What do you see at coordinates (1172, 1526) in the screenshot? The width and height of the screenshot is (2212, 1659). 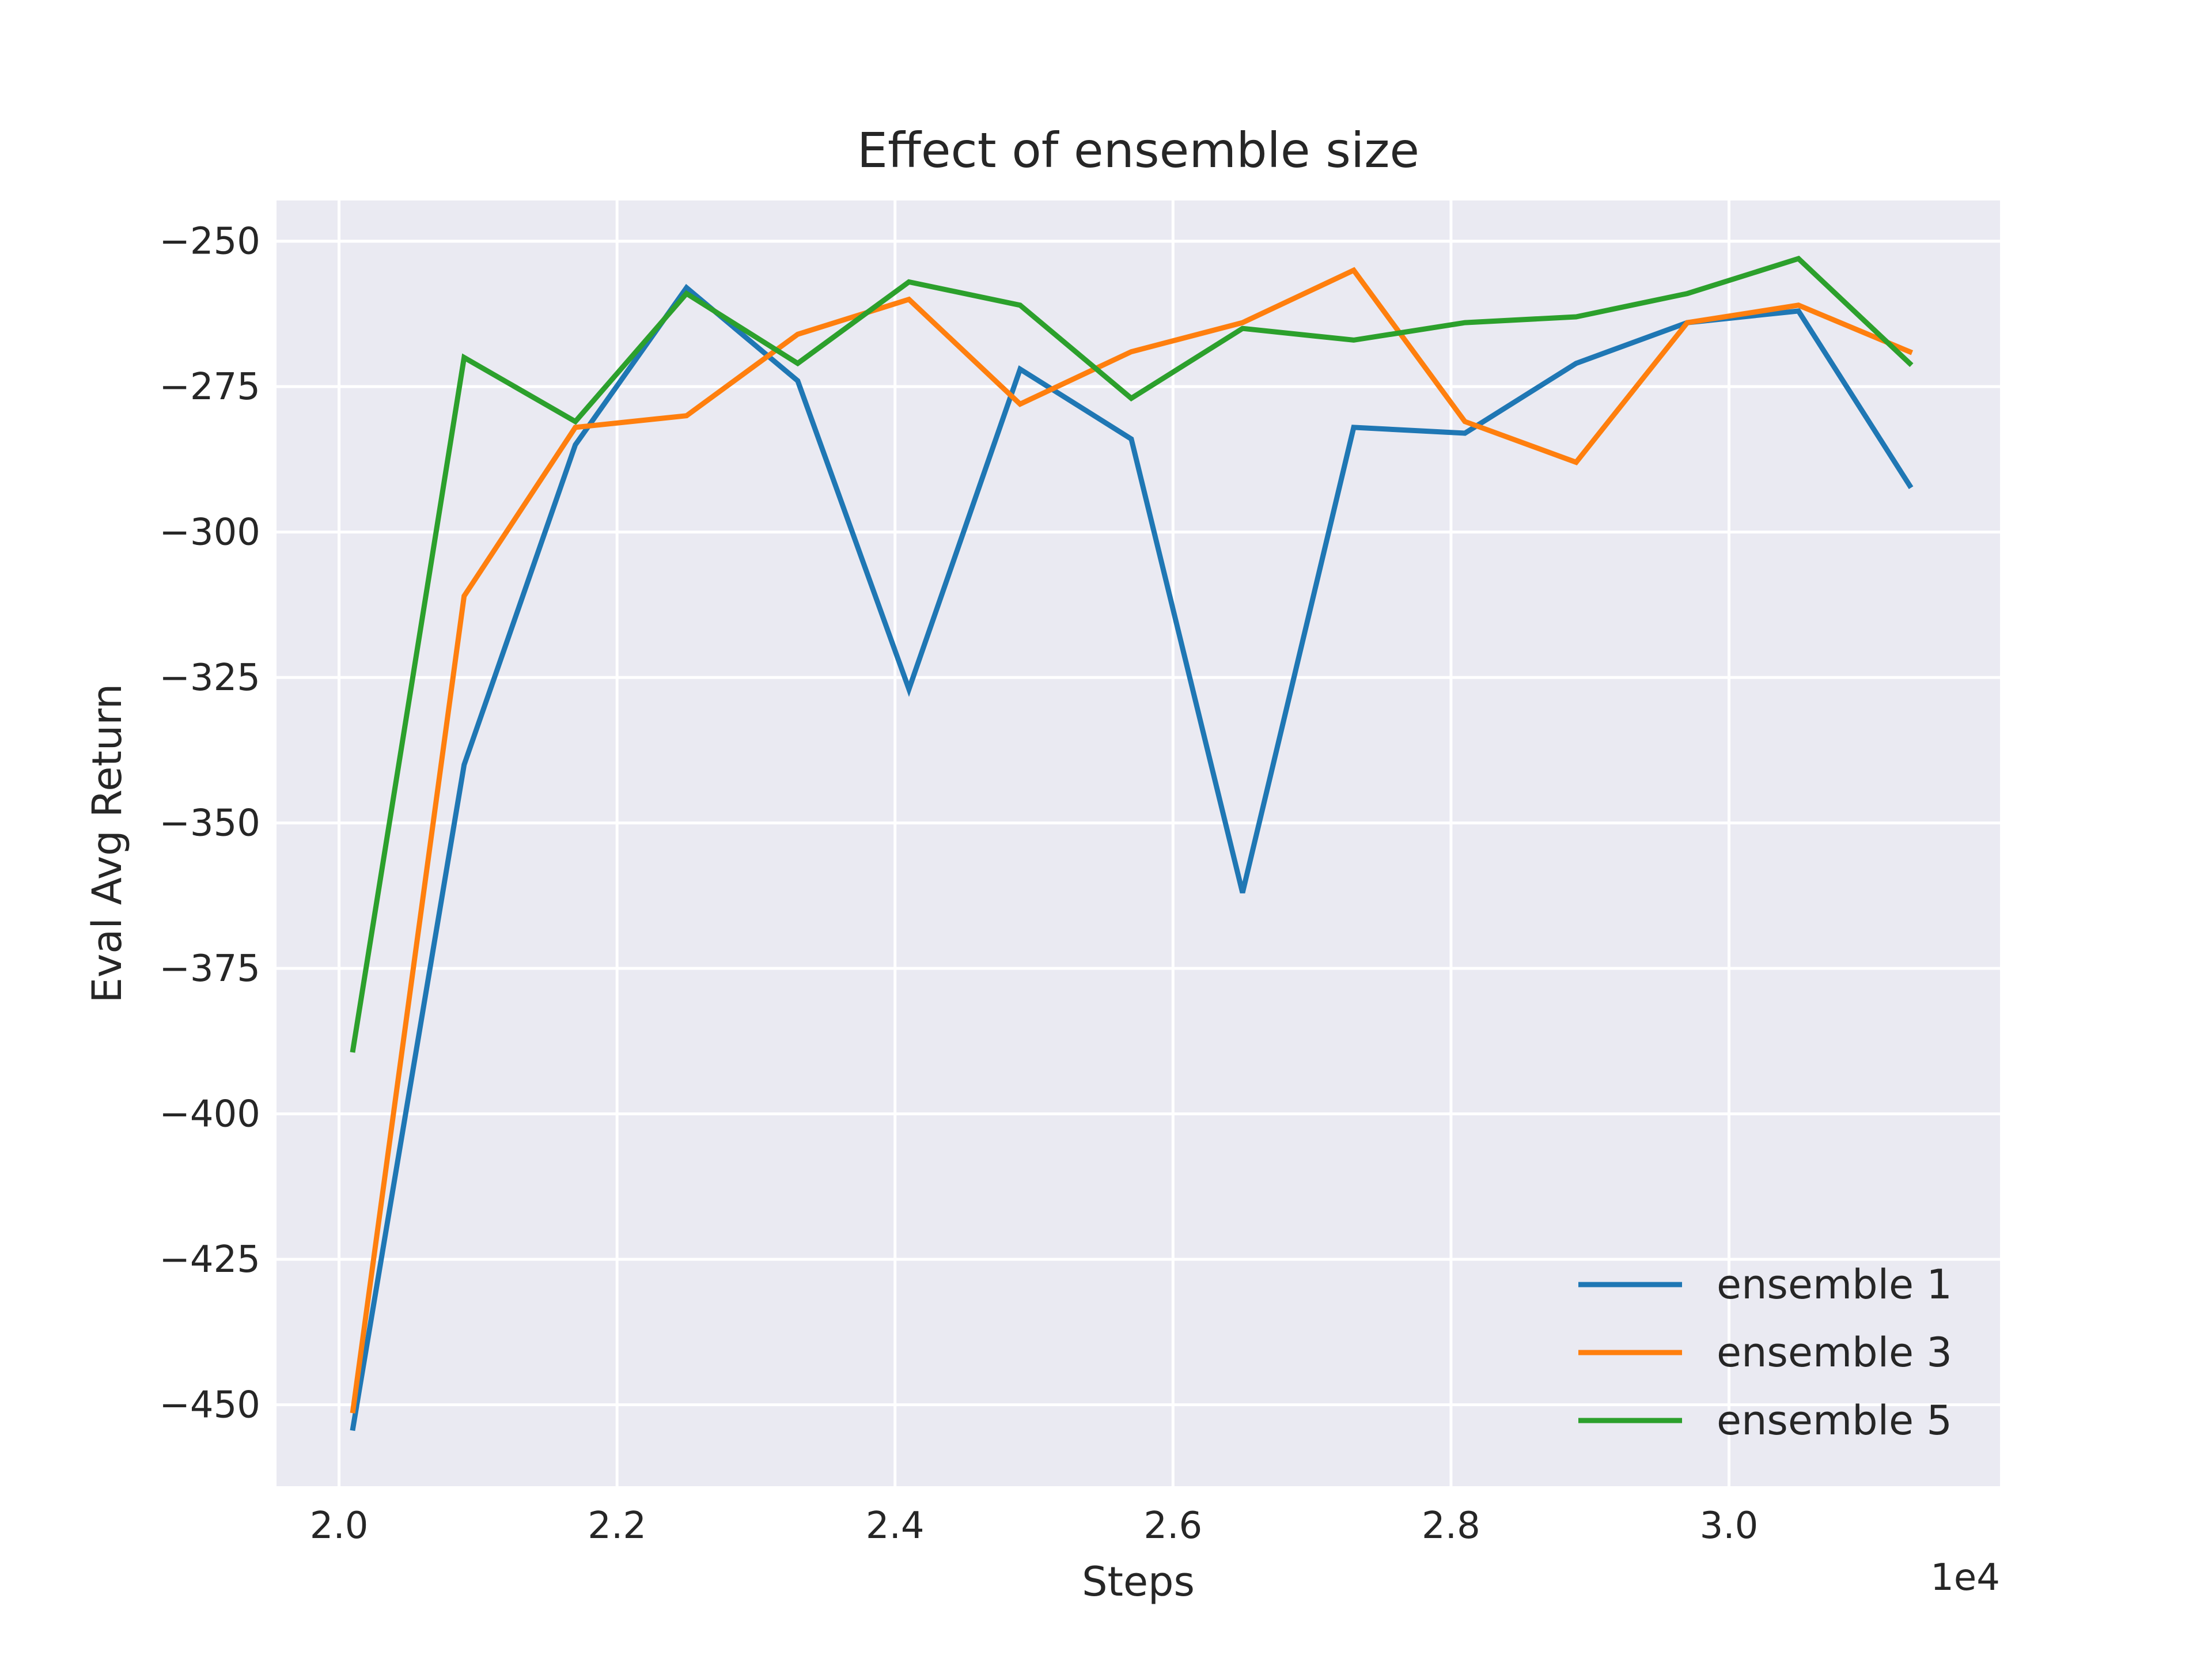 I see `x-tick-label: 2.6` at bounding box center [1172, 1526].